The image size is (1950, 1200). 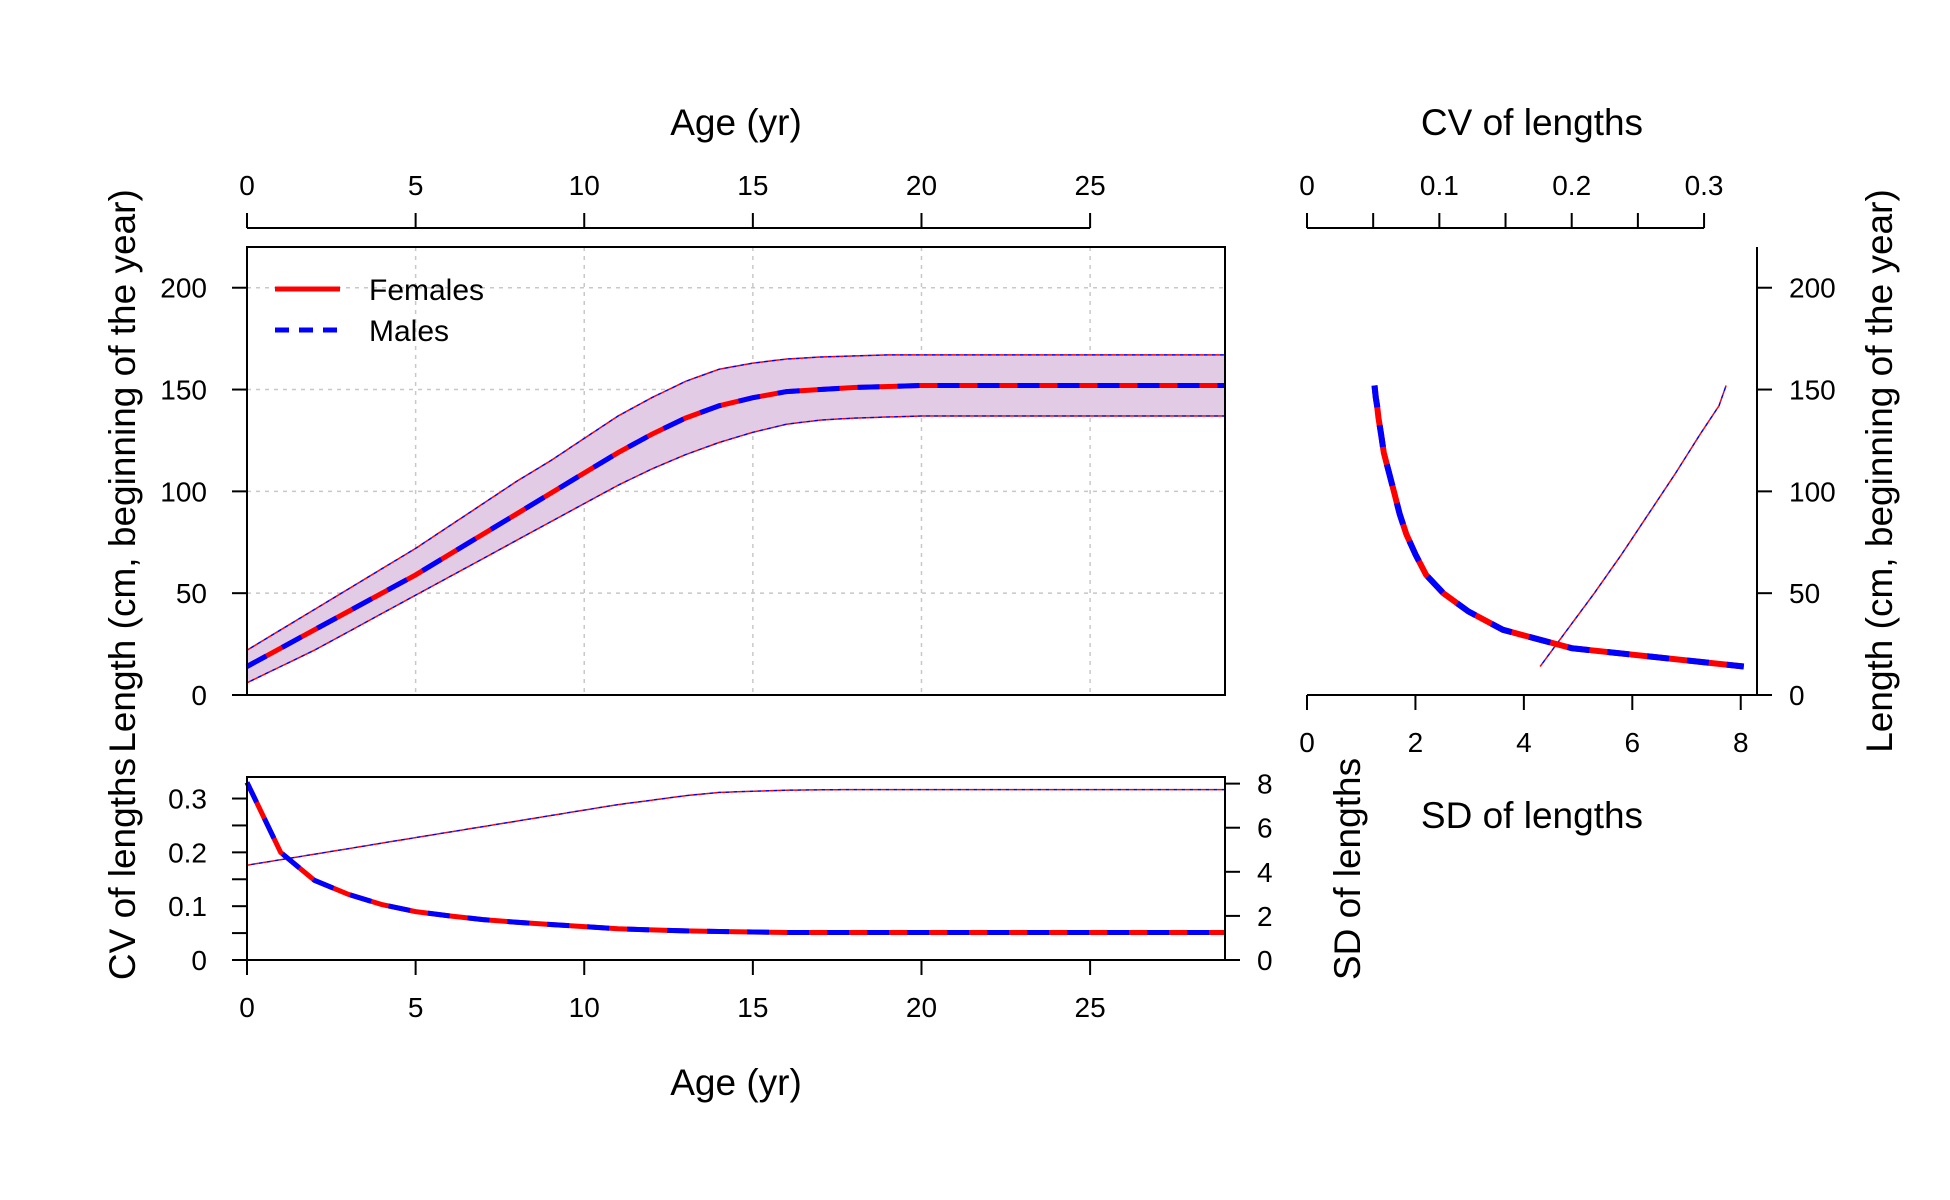 I want to click on length-right-y-axis-title: Length (cm, beginning of the year), so click(x=1879, y=471).